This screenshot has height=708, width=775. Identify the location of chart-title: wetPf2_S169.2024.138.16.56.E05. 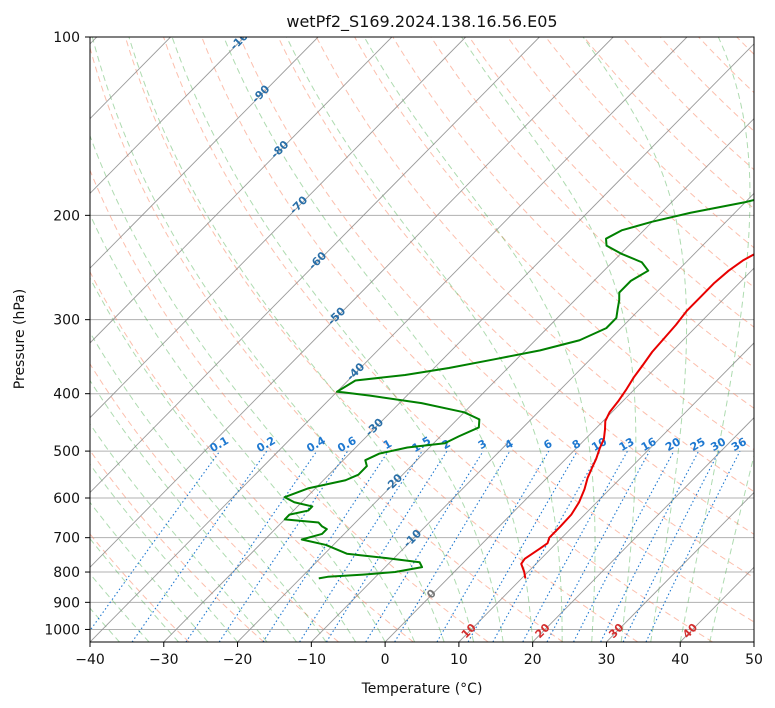
(421, 22).